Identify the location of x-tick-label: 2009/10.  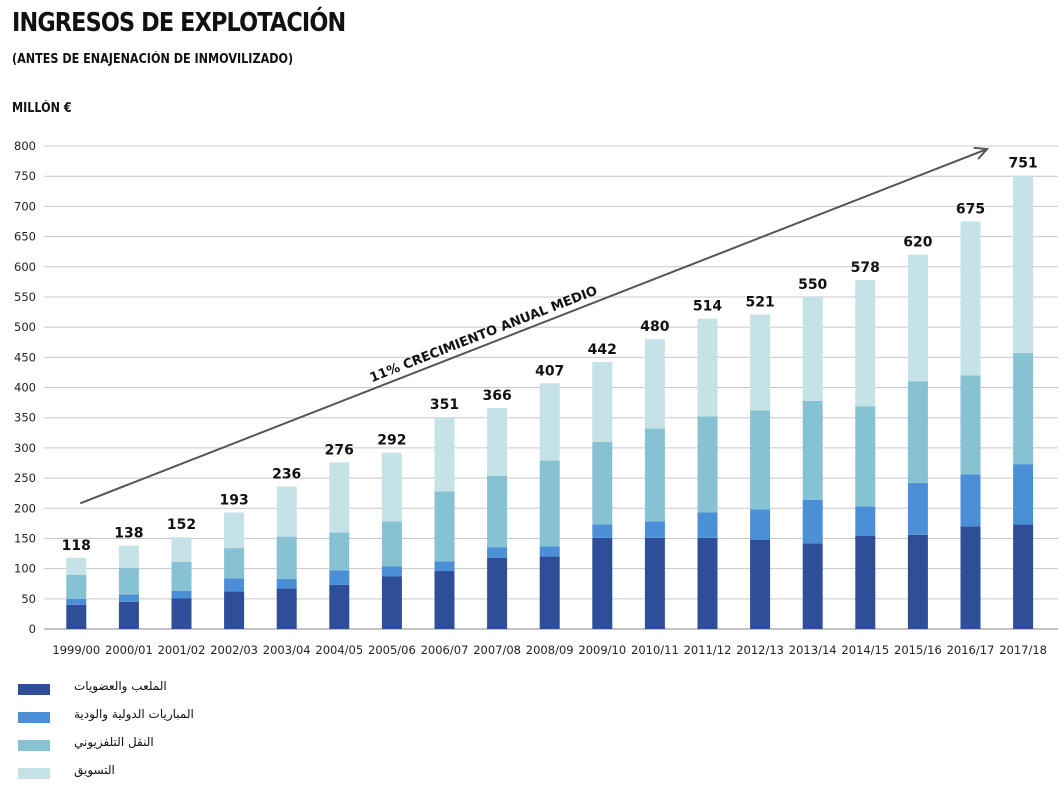
(602, 650).